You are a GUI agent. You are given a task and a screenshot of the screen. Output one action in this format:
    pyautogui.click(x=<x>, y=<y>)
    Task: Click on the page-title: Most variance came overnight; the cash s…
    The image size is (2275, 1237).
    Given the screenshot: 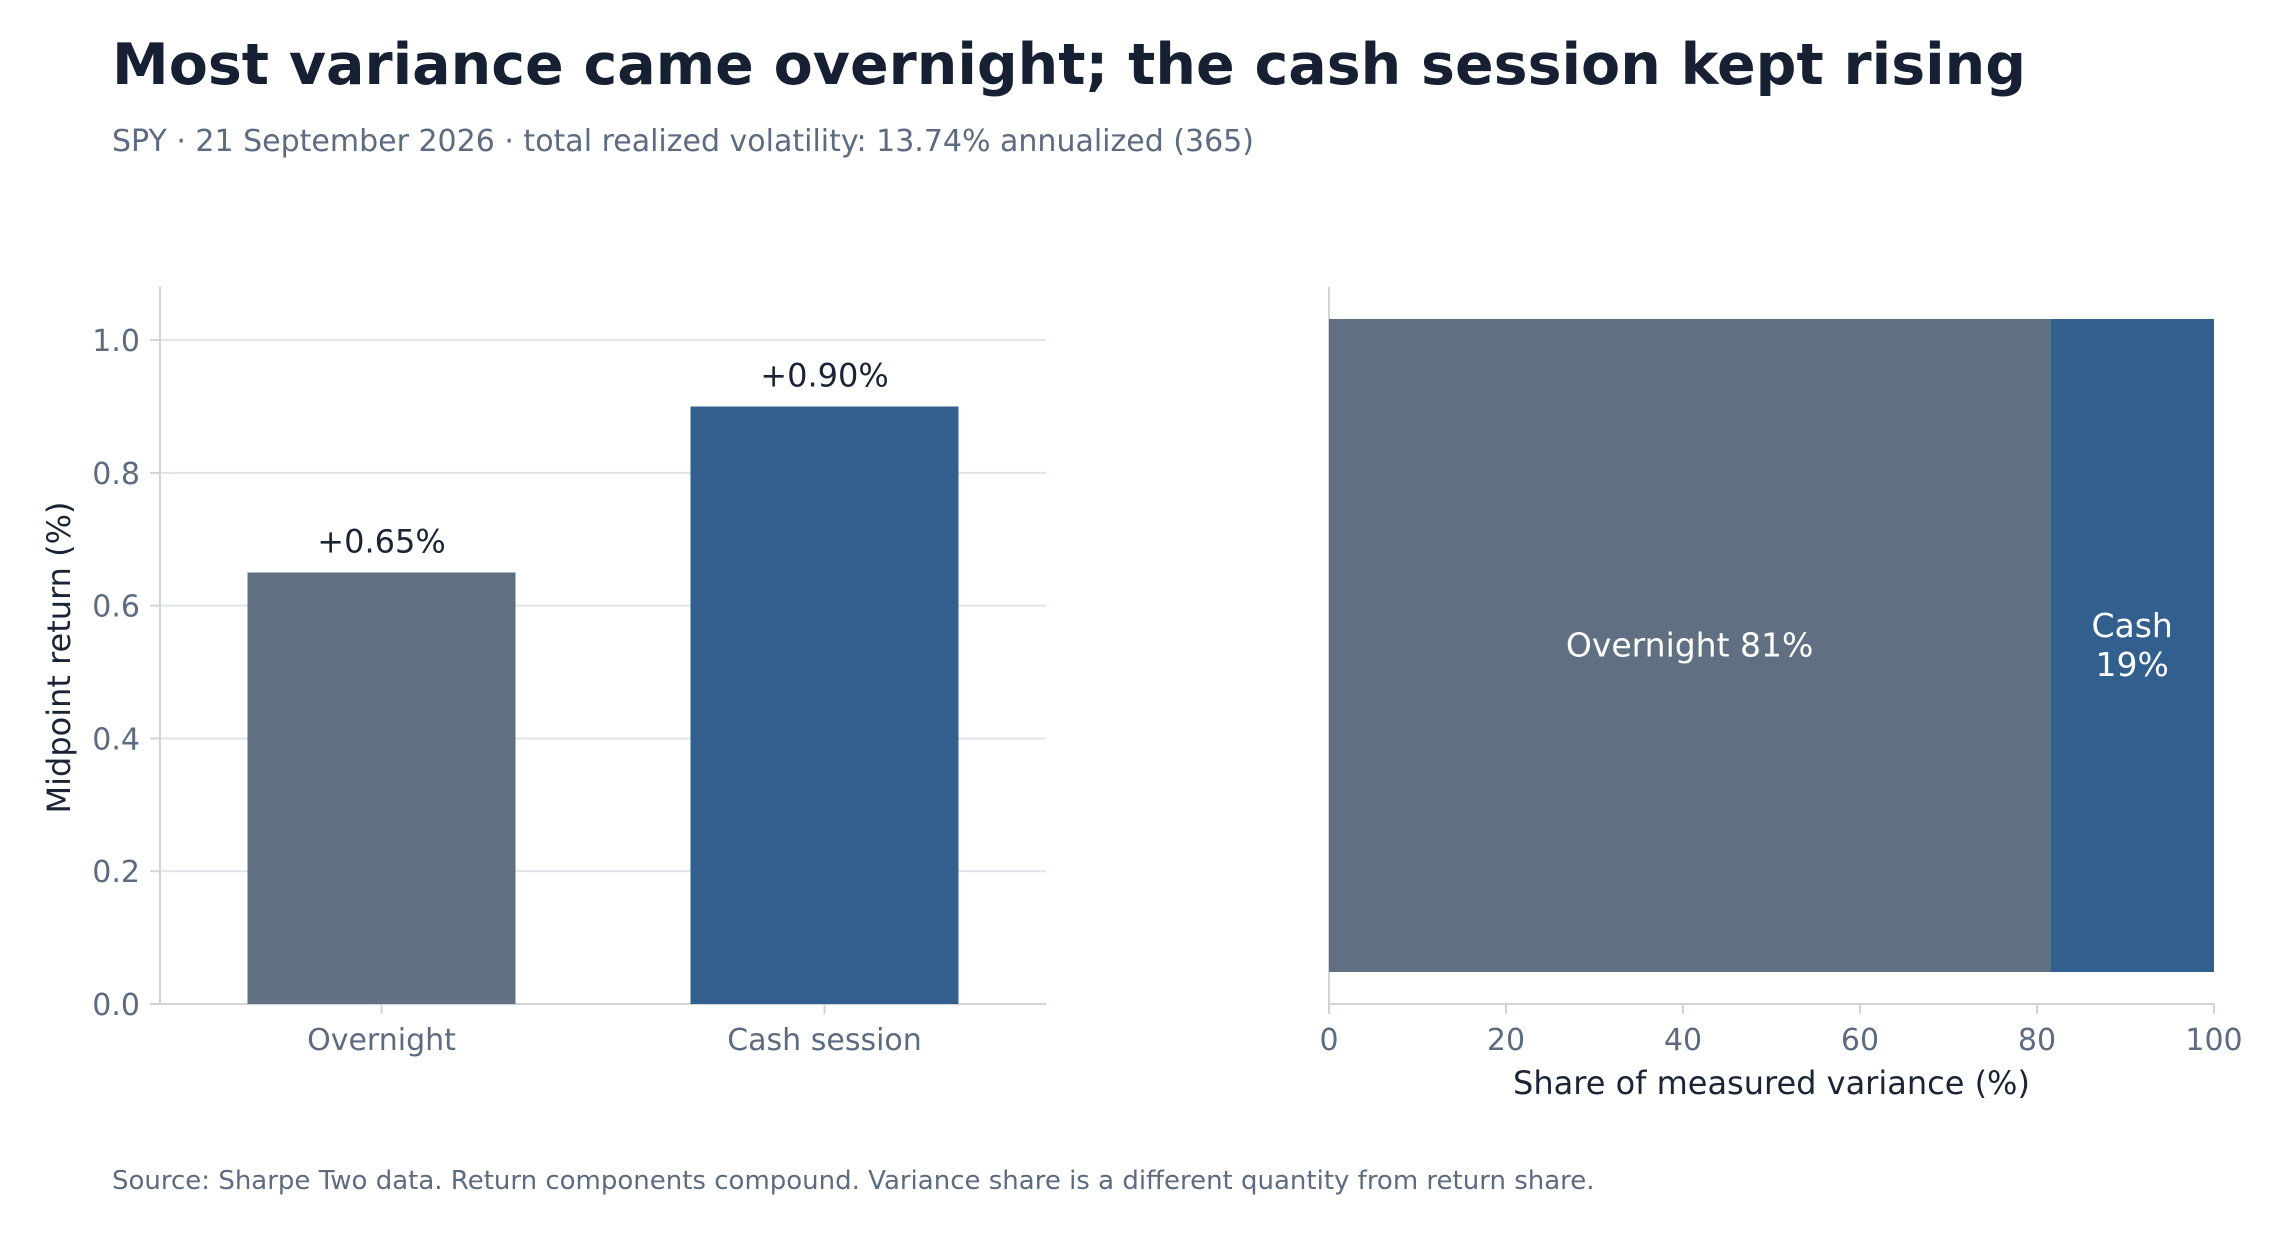 What is the action you would take?
    pyautogui.click(x=1069, y=65)
    